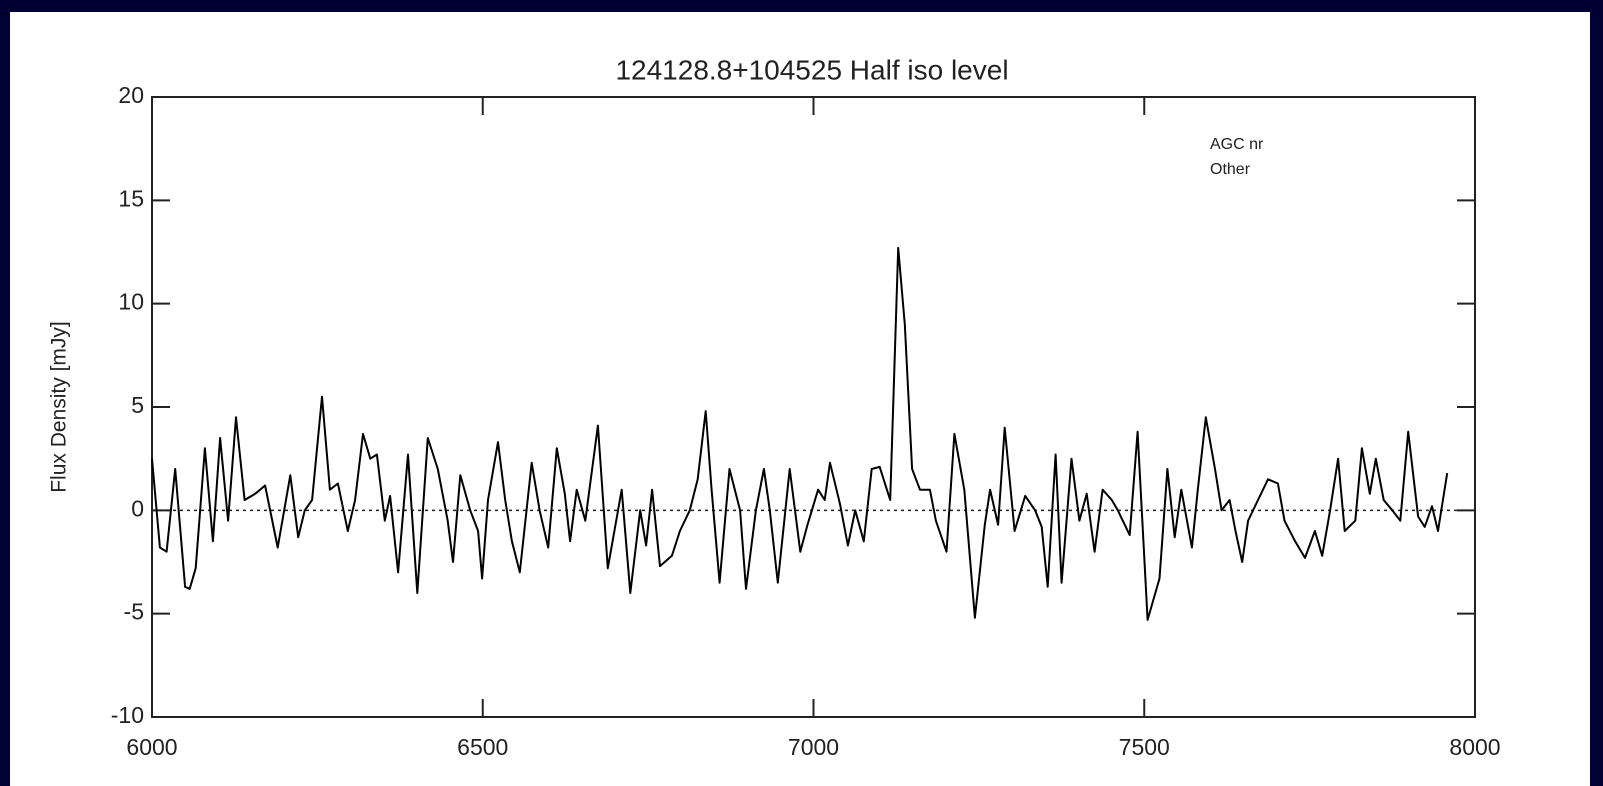 Image resolution: width=1603 pixels, height=786 pixels. What do you see at coordinates (813, 747) in the screenshot?
I see `x-tick-label: 7000` at bounding box center [813, 747].